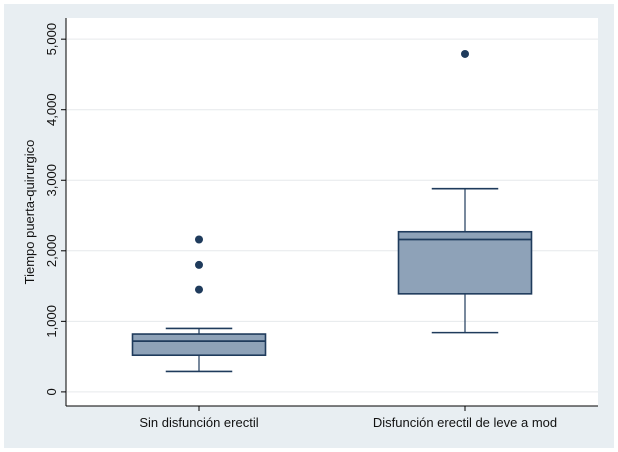 This screenshot has height=452, width=618. What do you see at coordinates (51, 39) in the screenshot?
I see `y-tick-label: 5,000` at bounding box center [51, 39].